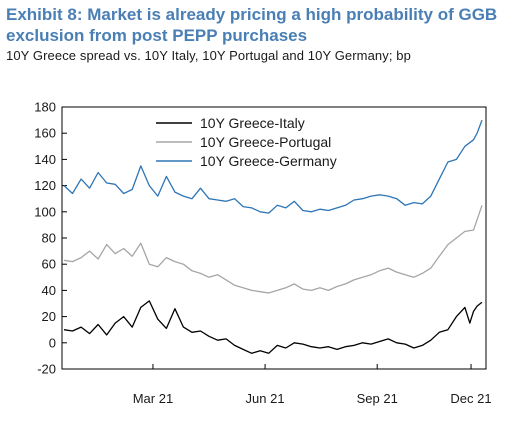 The image size is (530, 436). Describe the element at coordinates (45, 133) in the screenshot. I see `y-tick-label: 160` at that location.